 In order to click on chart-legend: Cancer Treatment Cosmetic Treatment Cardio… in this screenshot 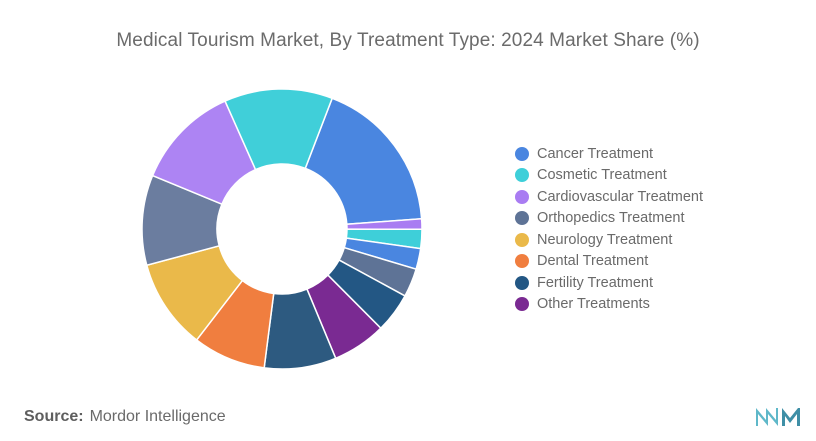, I will do `click(609, 229)`.